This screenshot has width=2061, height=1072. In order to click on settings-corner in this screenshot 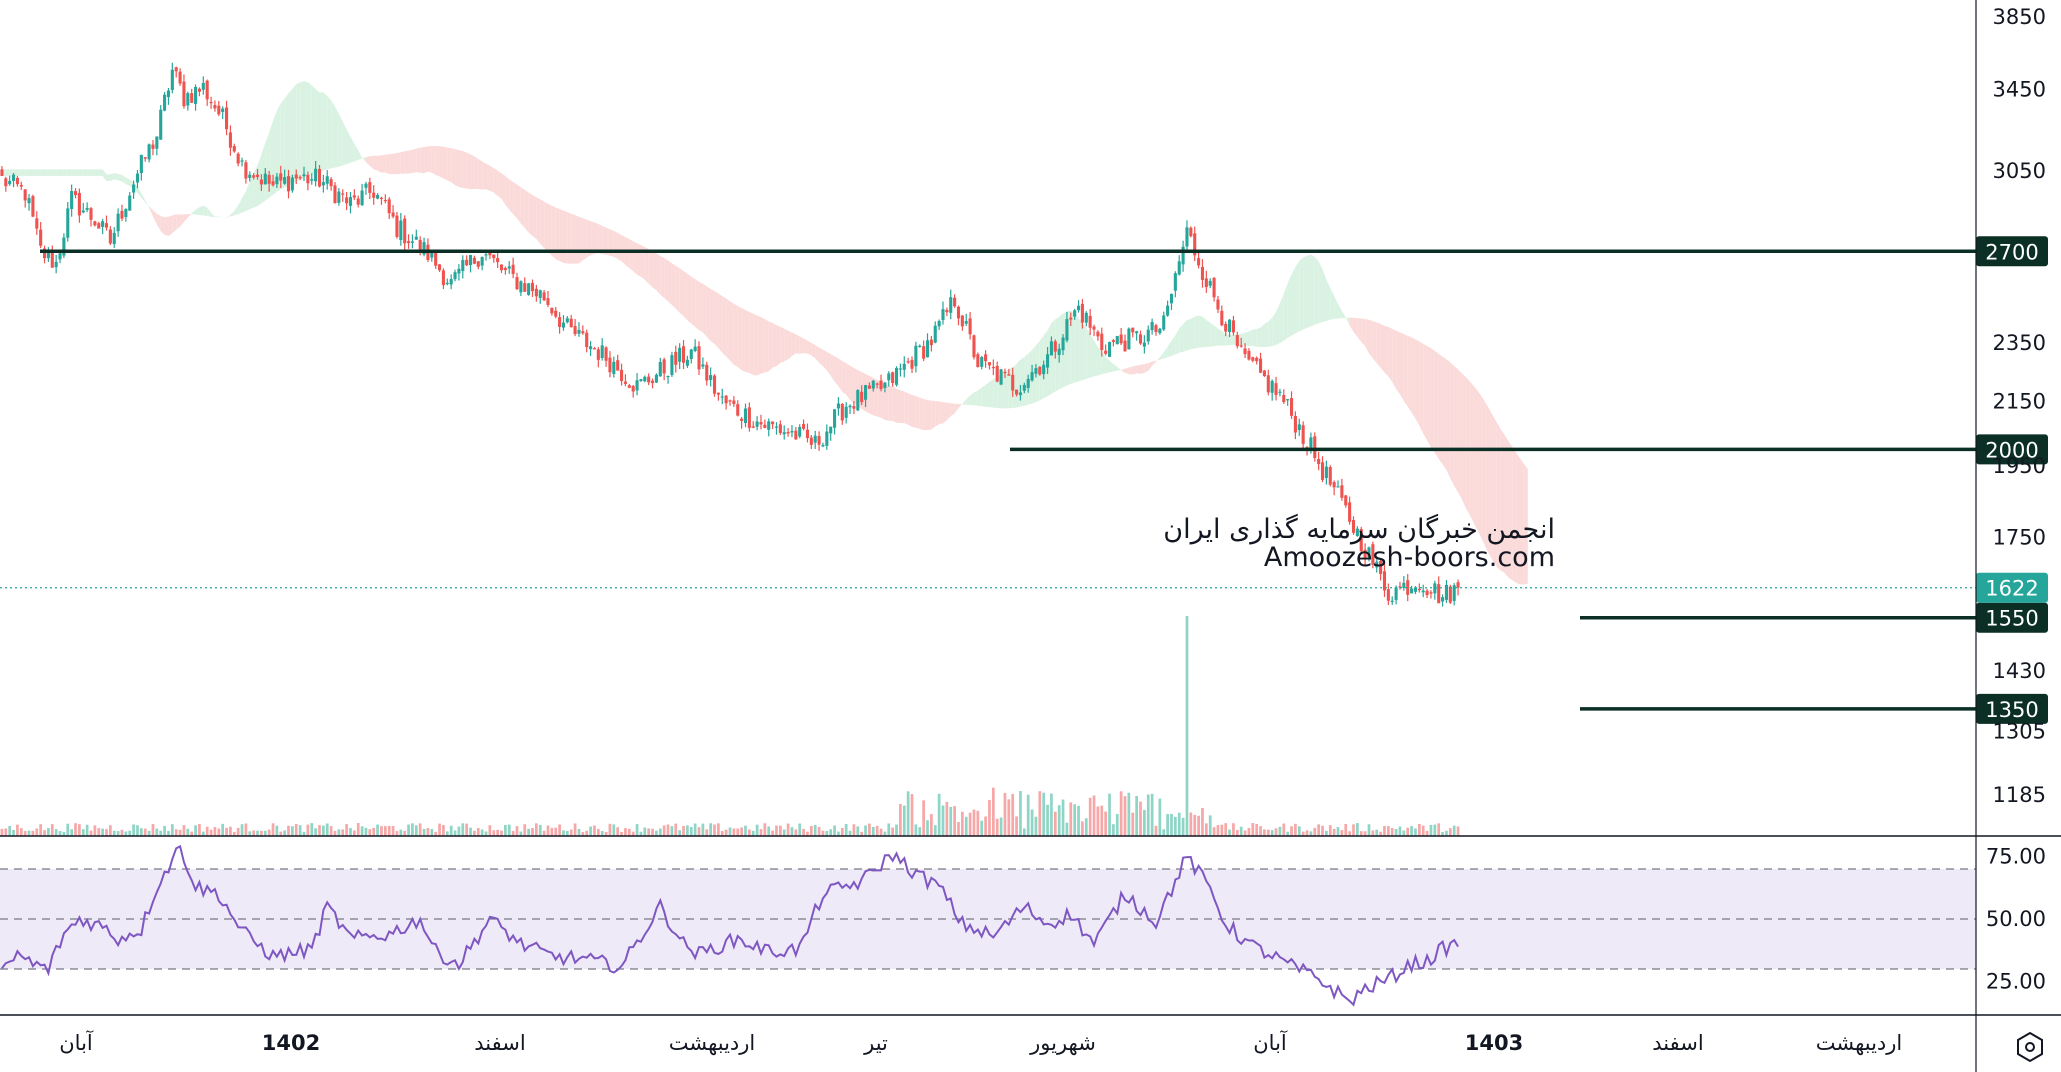, I will do `click(2030, 1047)`.